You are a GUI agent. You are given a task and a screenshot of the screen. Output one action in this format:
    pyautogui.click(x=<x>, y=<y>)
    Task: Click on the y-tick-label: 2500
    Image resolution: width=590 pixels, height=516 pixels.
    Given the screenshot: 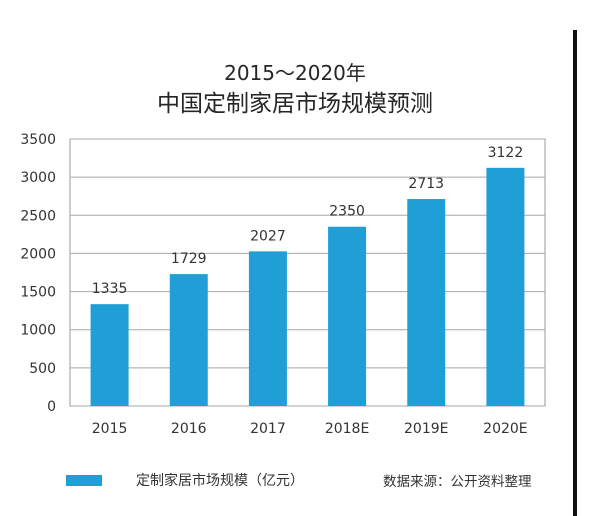 What is the action you would take?
    pyautogui.click(x=38, y=216)
    